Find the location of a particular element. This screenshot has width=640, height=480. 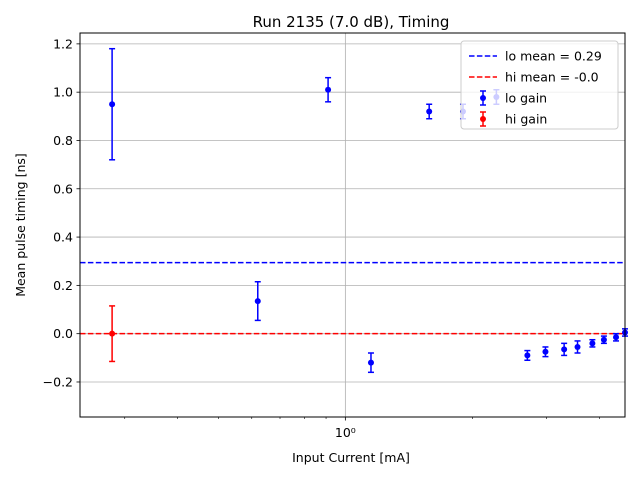

legend-box is located at coordinates (539, 85).